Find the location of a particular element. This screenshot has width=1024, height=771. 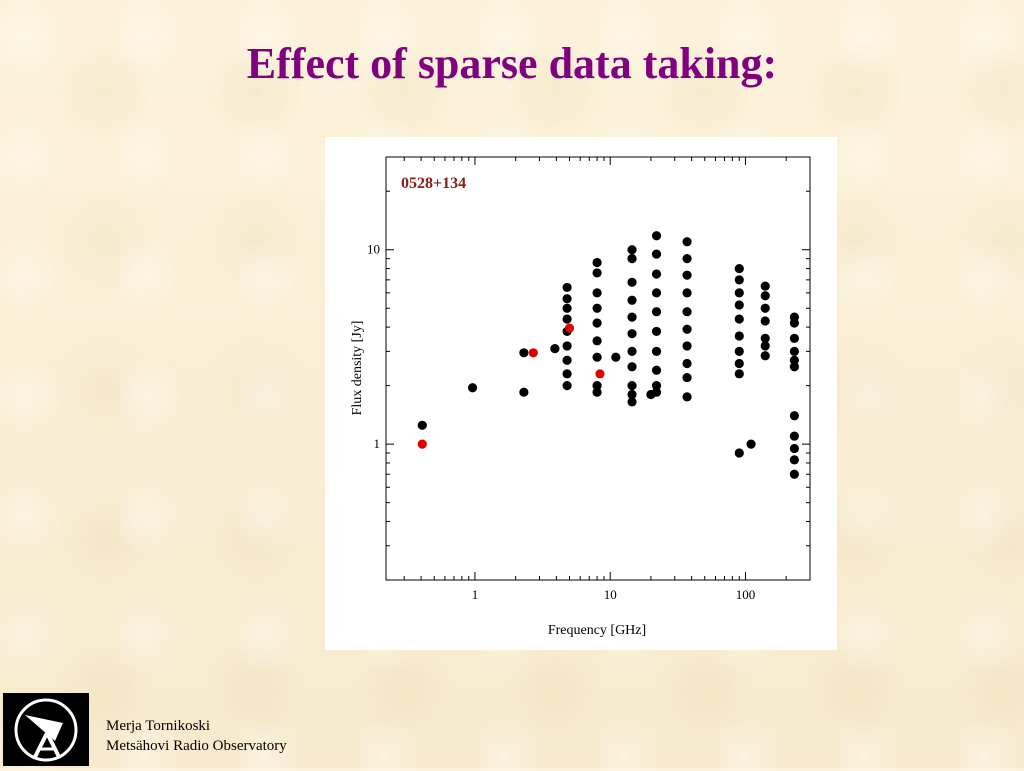

footer-author: Merja Tornikoski is located at coordinates (158, 726).